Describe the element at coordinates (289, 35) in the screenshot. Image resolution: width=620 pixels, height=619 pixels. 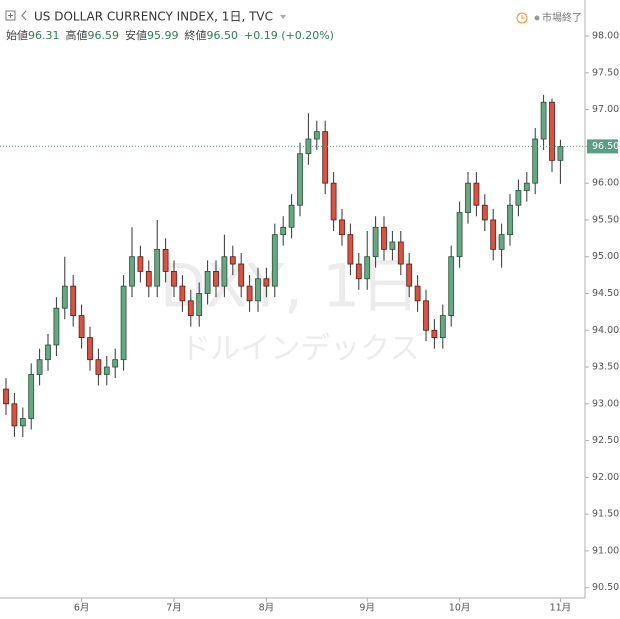
I see `ohlc-change: +0.19 (+0.20%)` at that location.